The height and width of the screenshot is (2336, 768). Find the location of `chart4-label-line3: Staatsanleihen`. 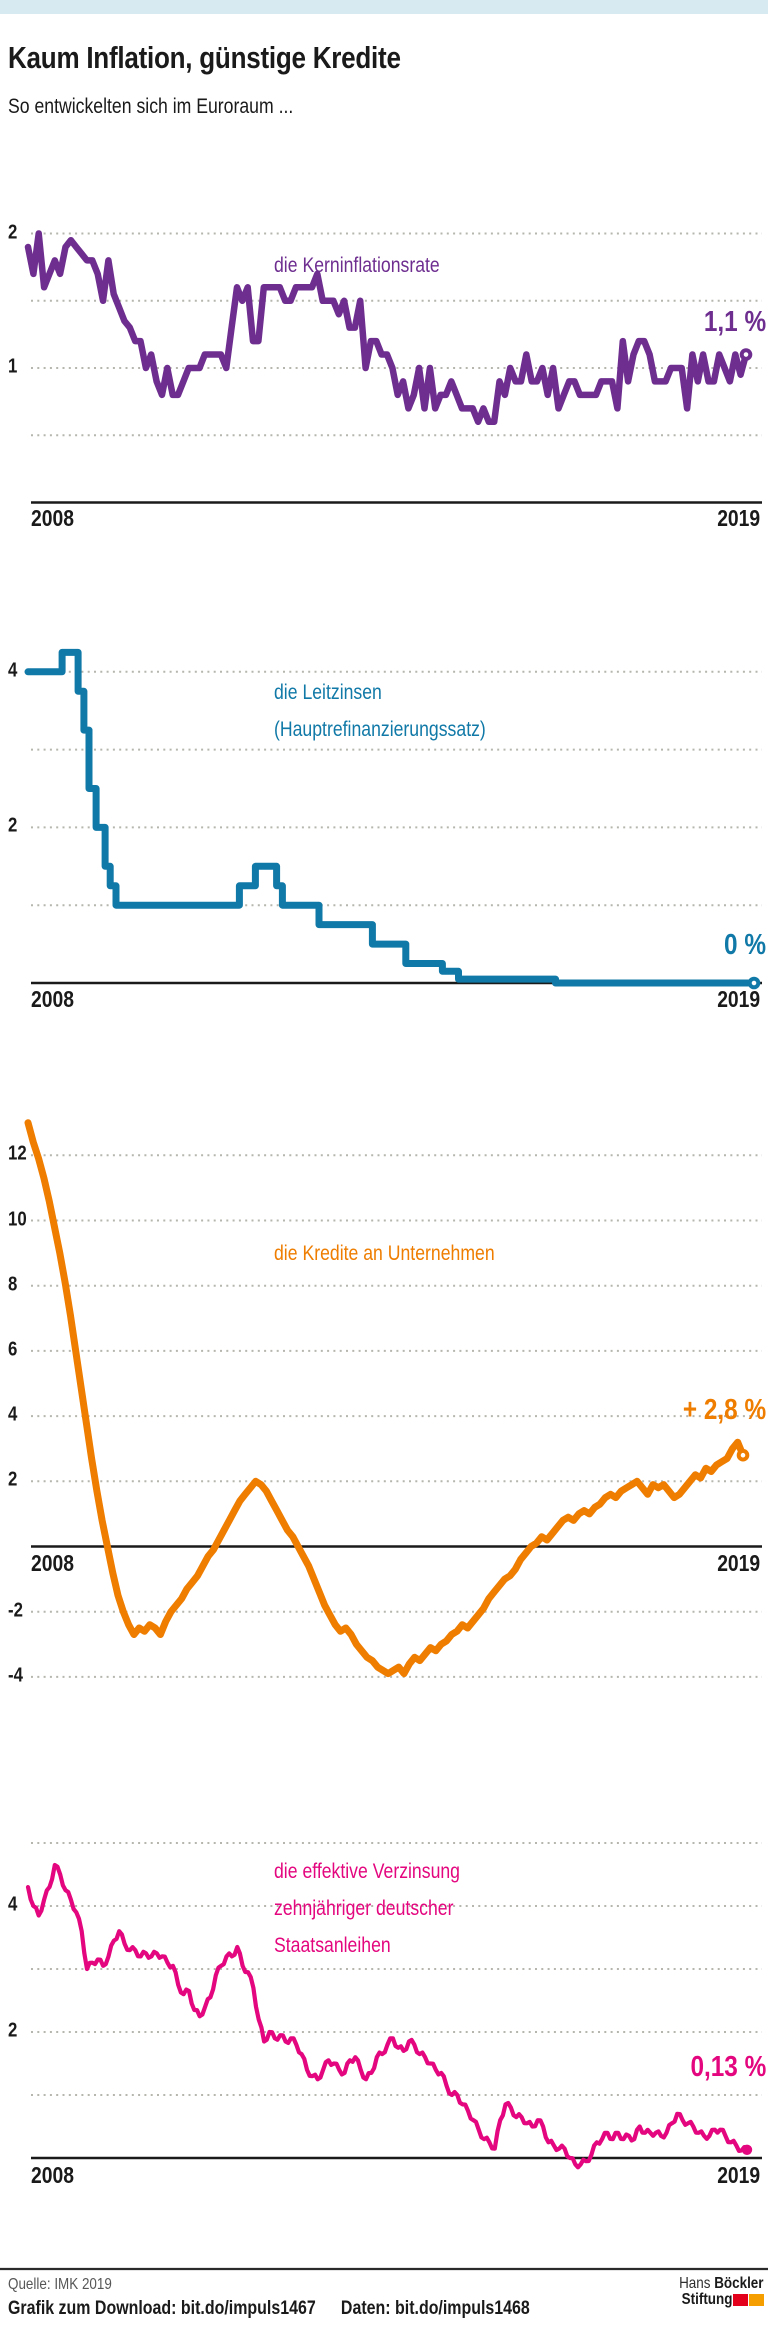

chart4-label-line3: Staatsanleihen is located at coordinates (332, 1945).